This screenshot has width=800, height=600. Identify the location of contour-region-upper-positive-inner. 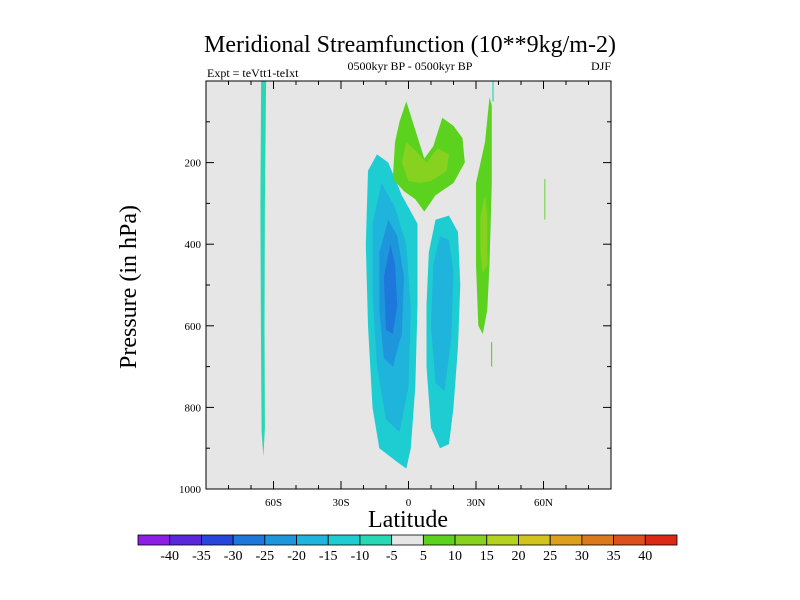
(425, 162).